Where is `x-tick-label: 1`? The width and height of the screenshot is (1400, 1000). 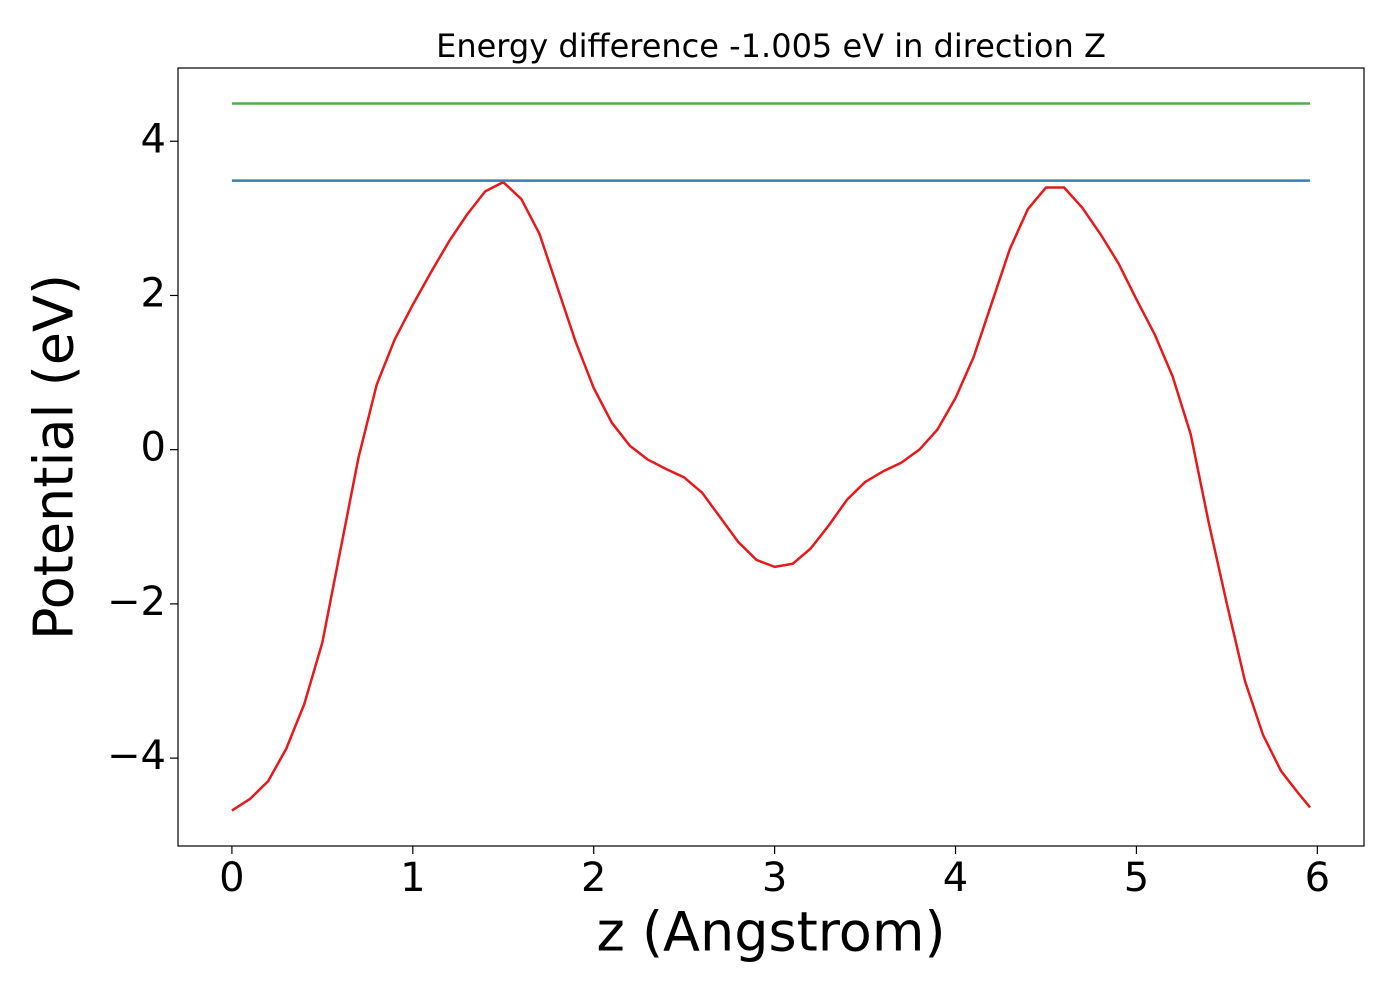 x-tick-label: 1 is located at coordinates (412, 878).